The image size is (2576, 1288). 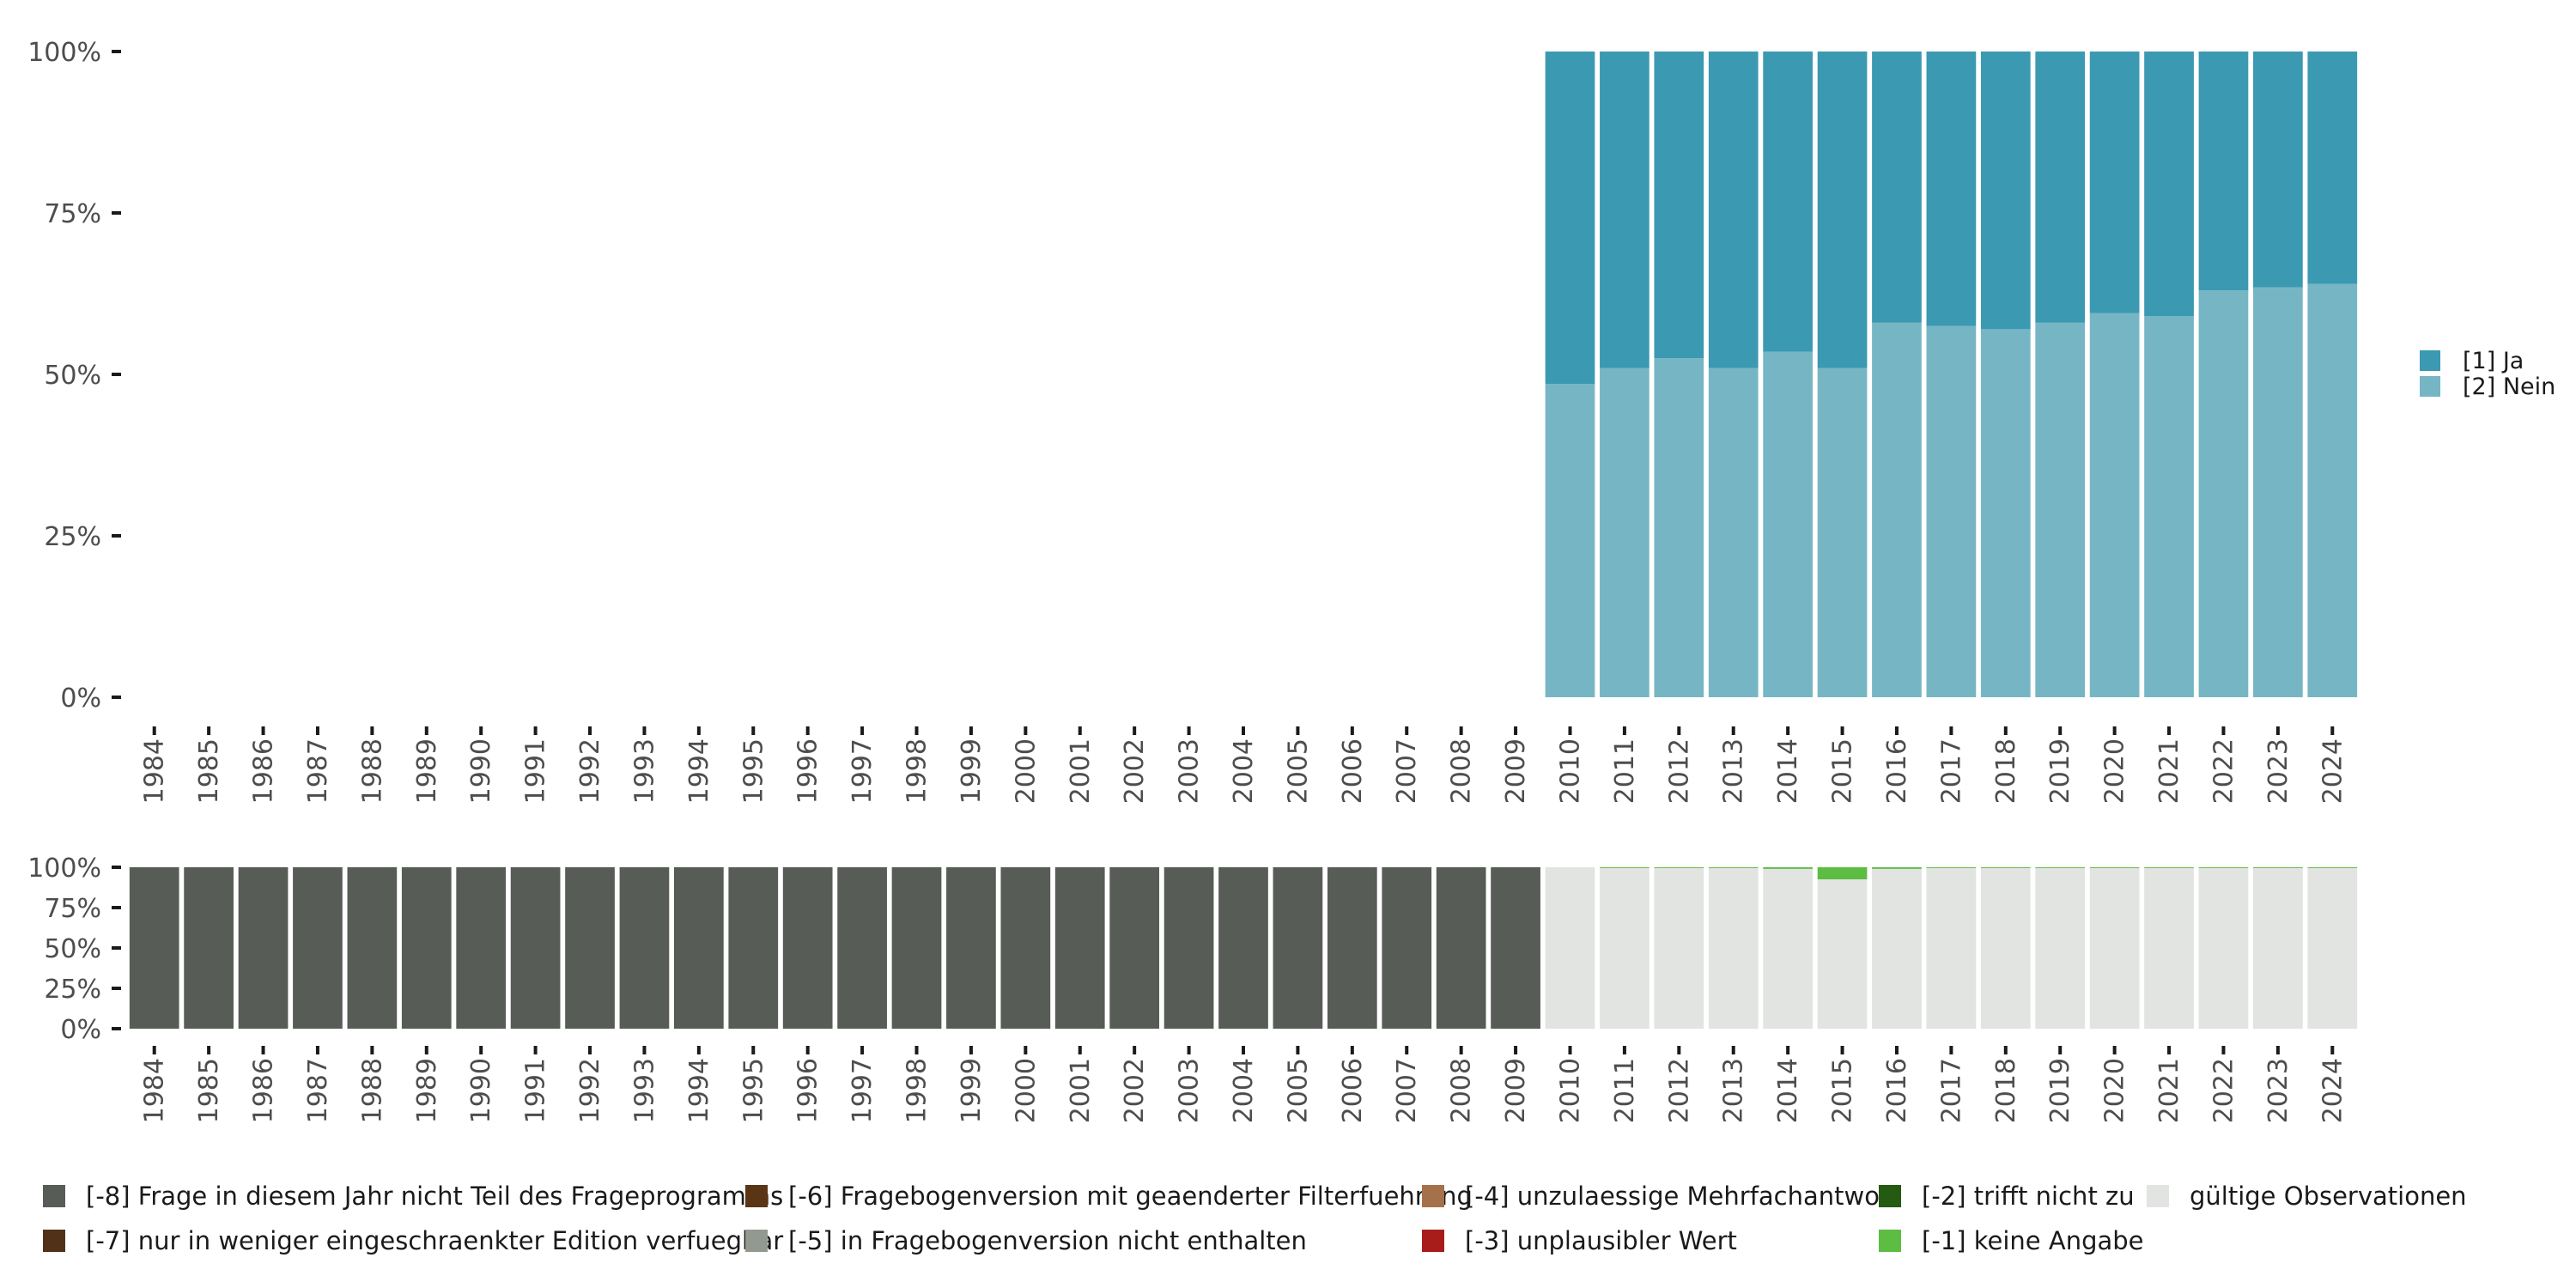 I want to click on x-tick-label: 1989, so click(x=427, y=771).